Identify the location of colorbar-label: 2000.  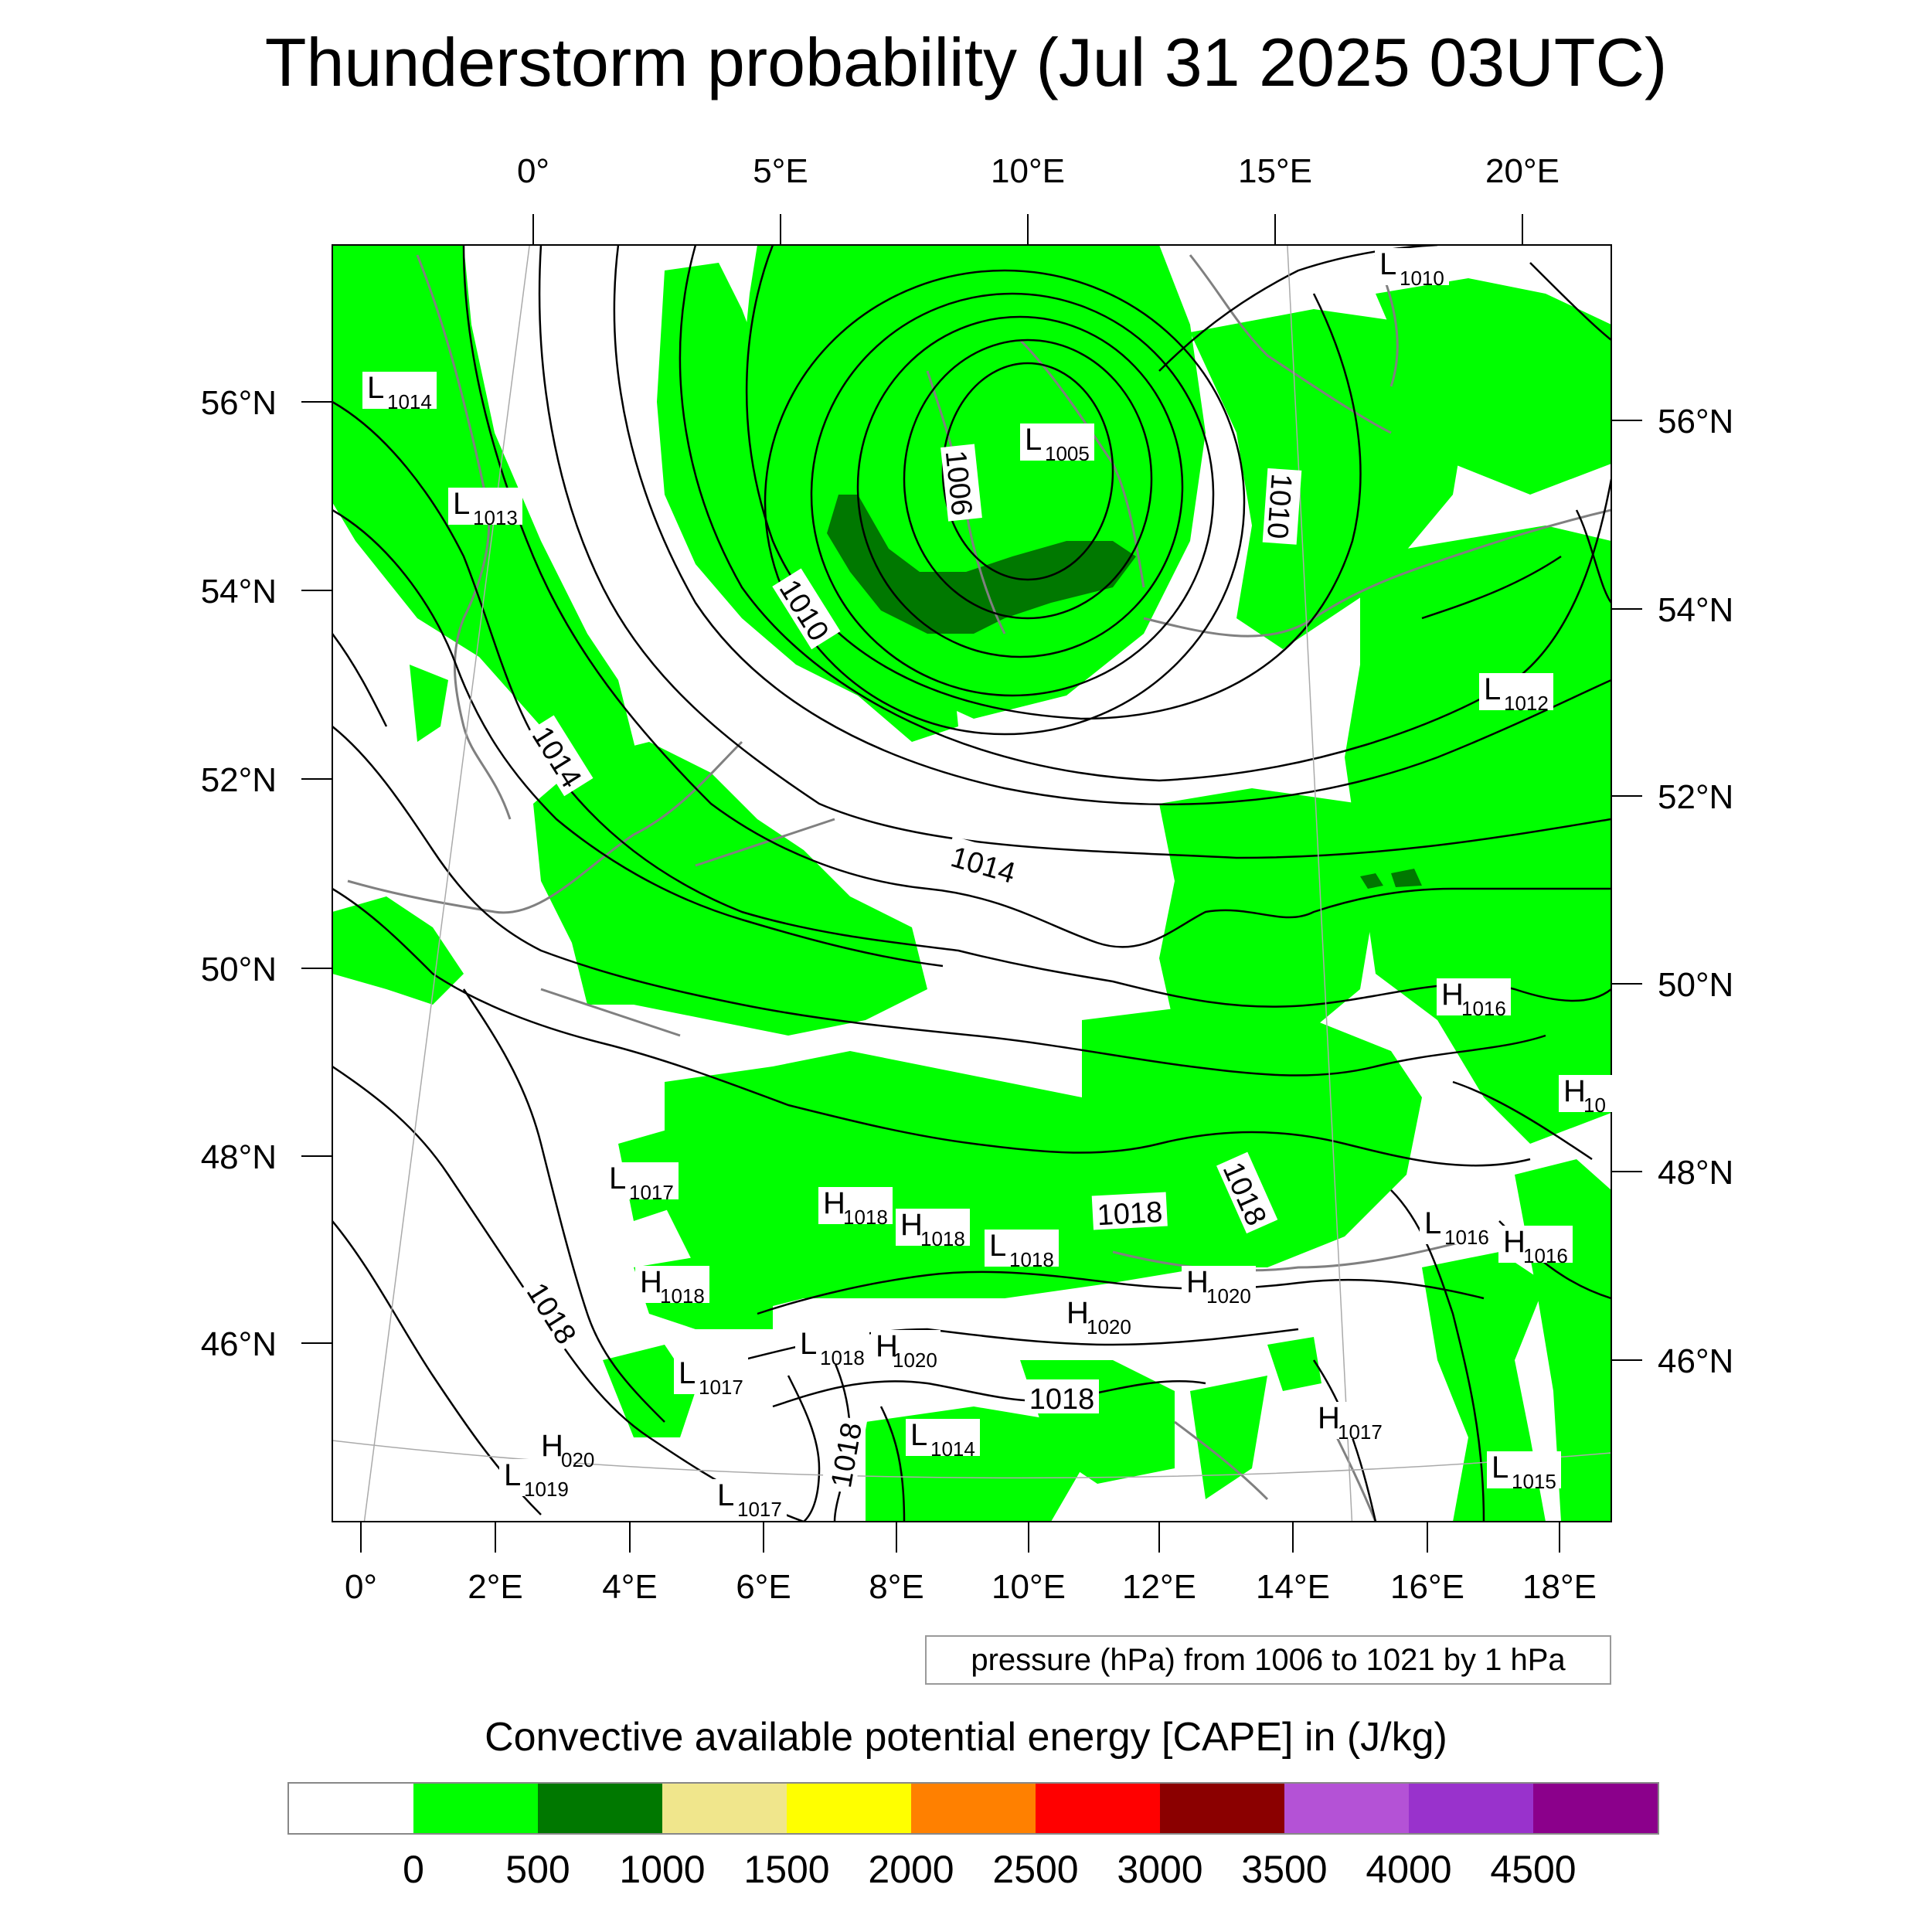
(911, 1870).